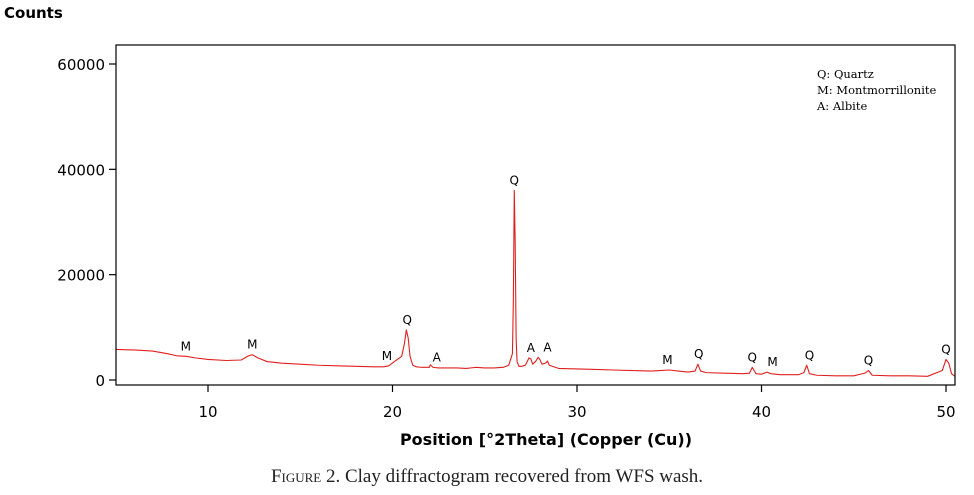 The height and width of the screenshot is (495, 974). Describe the element at coordinates (100, 381) in the screenshot. I see `y-tick-label: 0` at that location.